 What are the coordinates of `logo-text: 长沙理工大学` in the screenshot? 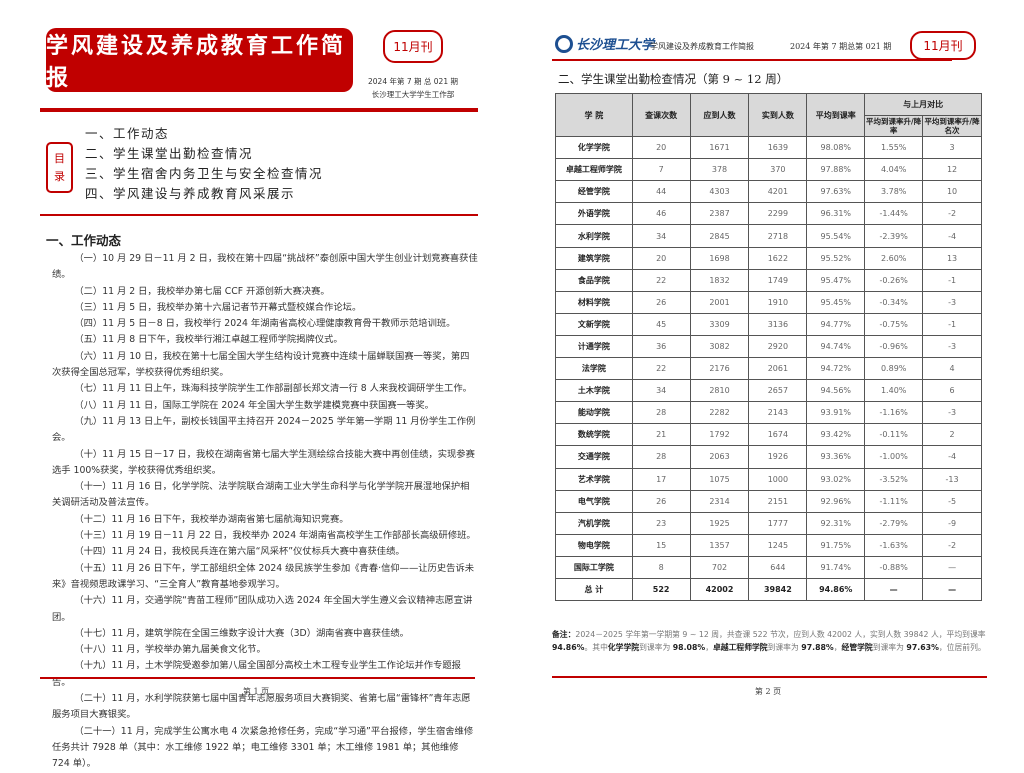 It's located at (615, 45).